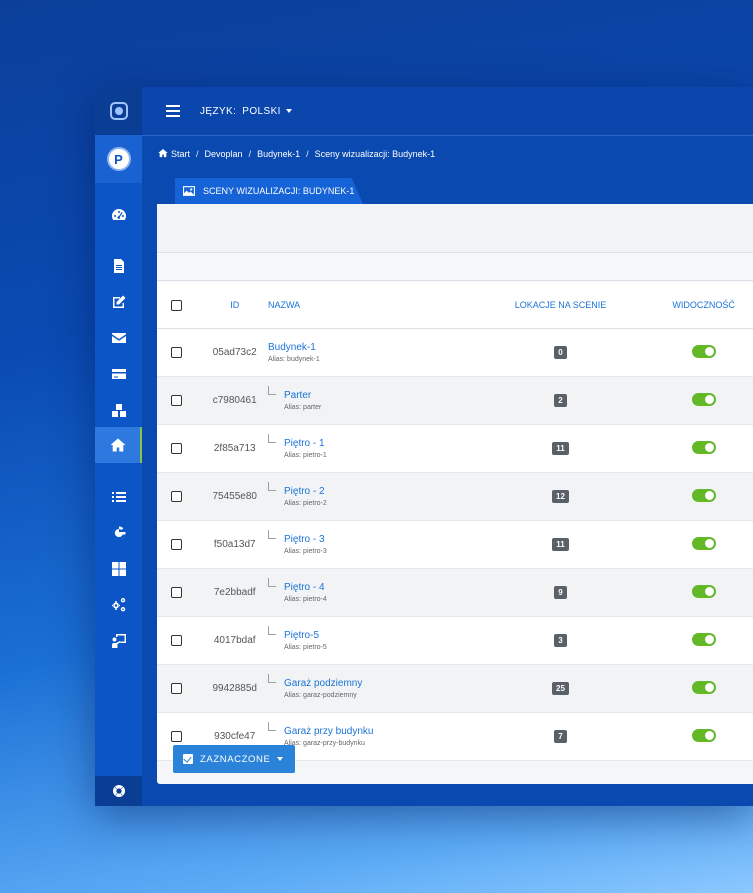 The width and height of the screenshot is (753, 893). What do you see at coordinates (378, 305) in the screenshot?
I see `header-name: NAZWA` at bounding box center [378, 305].